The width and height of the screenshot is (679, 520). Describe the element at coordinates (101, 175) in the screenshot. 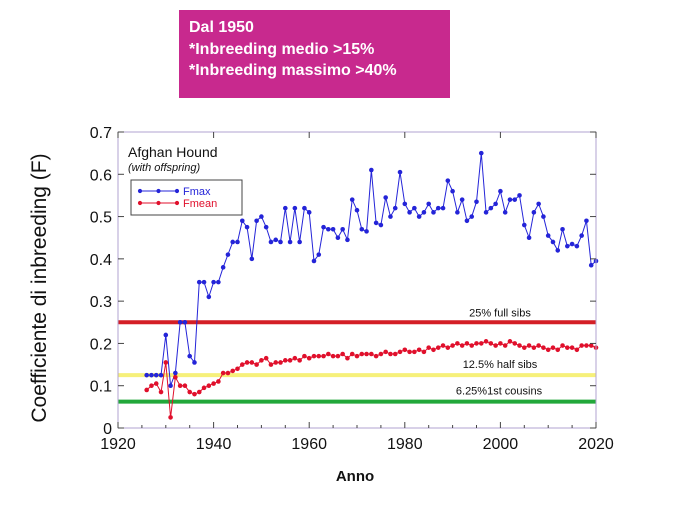

I see `y-tick-label: 0.6` at that location.